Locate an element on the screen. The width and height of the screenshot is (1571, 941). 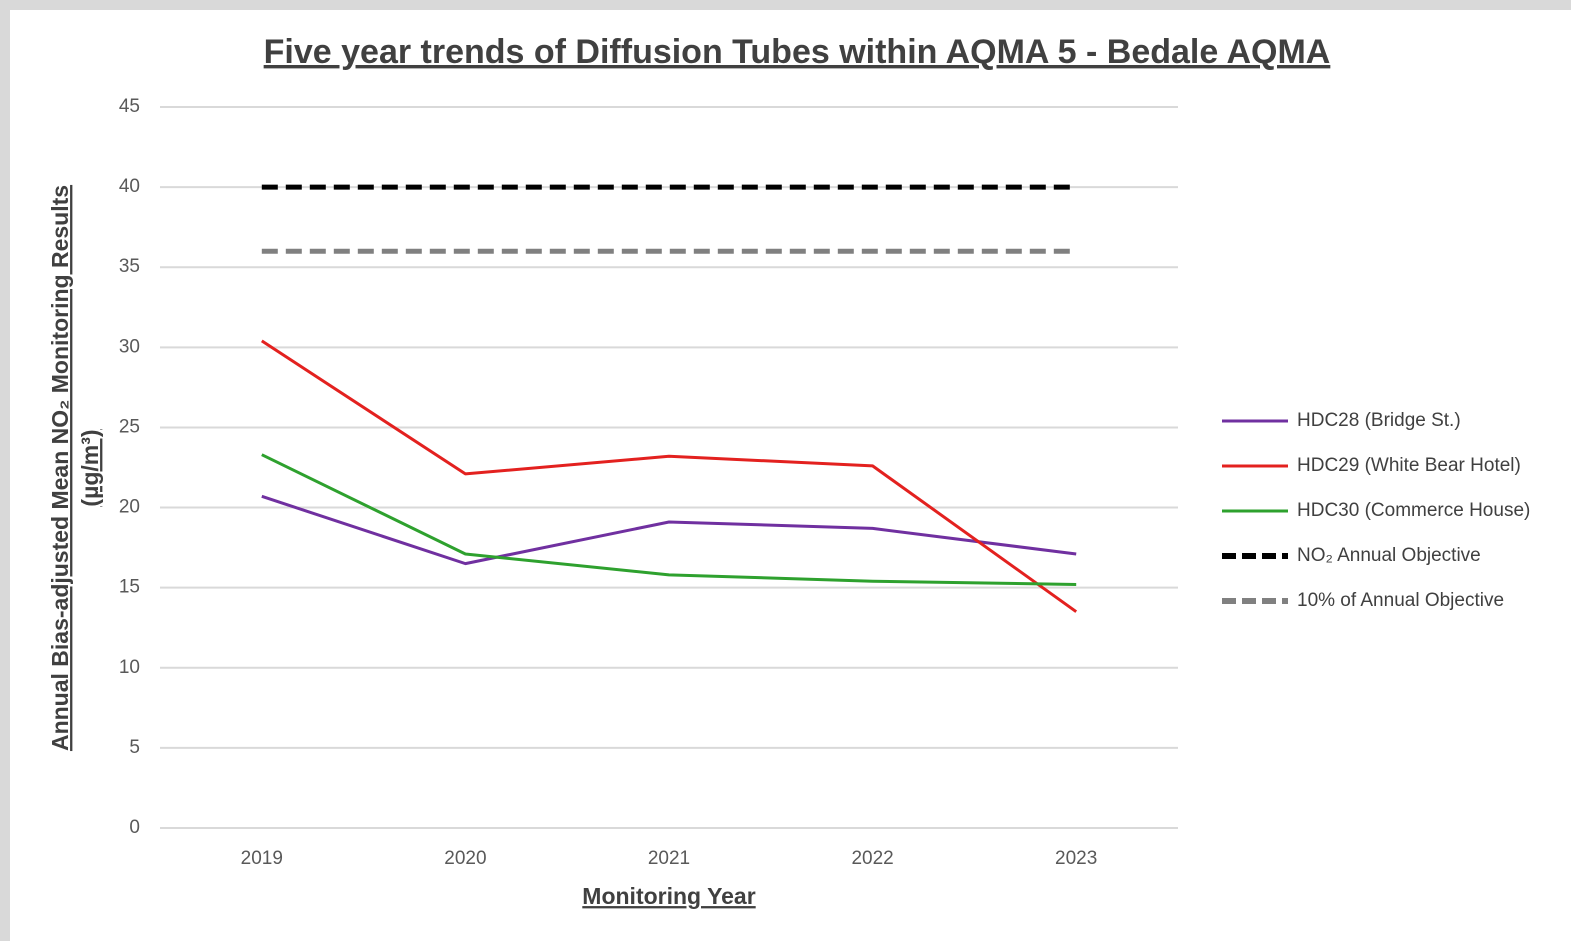
x-tick-label: 2019 is located at coordinates (262, 858).